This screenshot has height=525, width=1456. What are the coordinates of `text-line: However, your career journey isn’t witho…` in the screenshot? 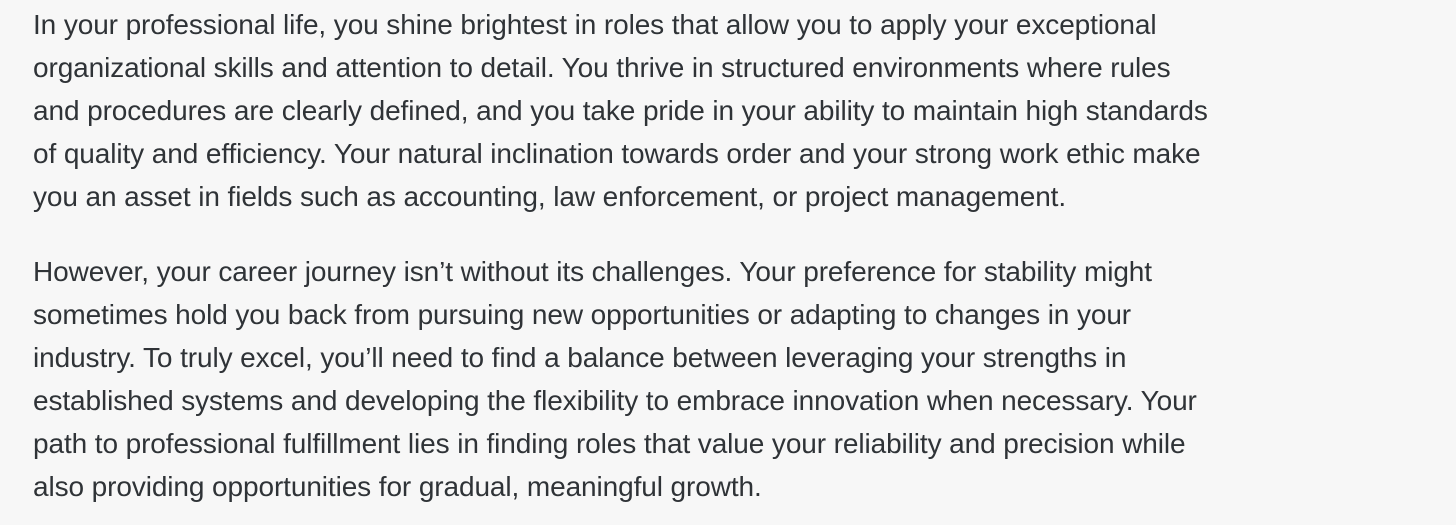 It's located at (592, 271).